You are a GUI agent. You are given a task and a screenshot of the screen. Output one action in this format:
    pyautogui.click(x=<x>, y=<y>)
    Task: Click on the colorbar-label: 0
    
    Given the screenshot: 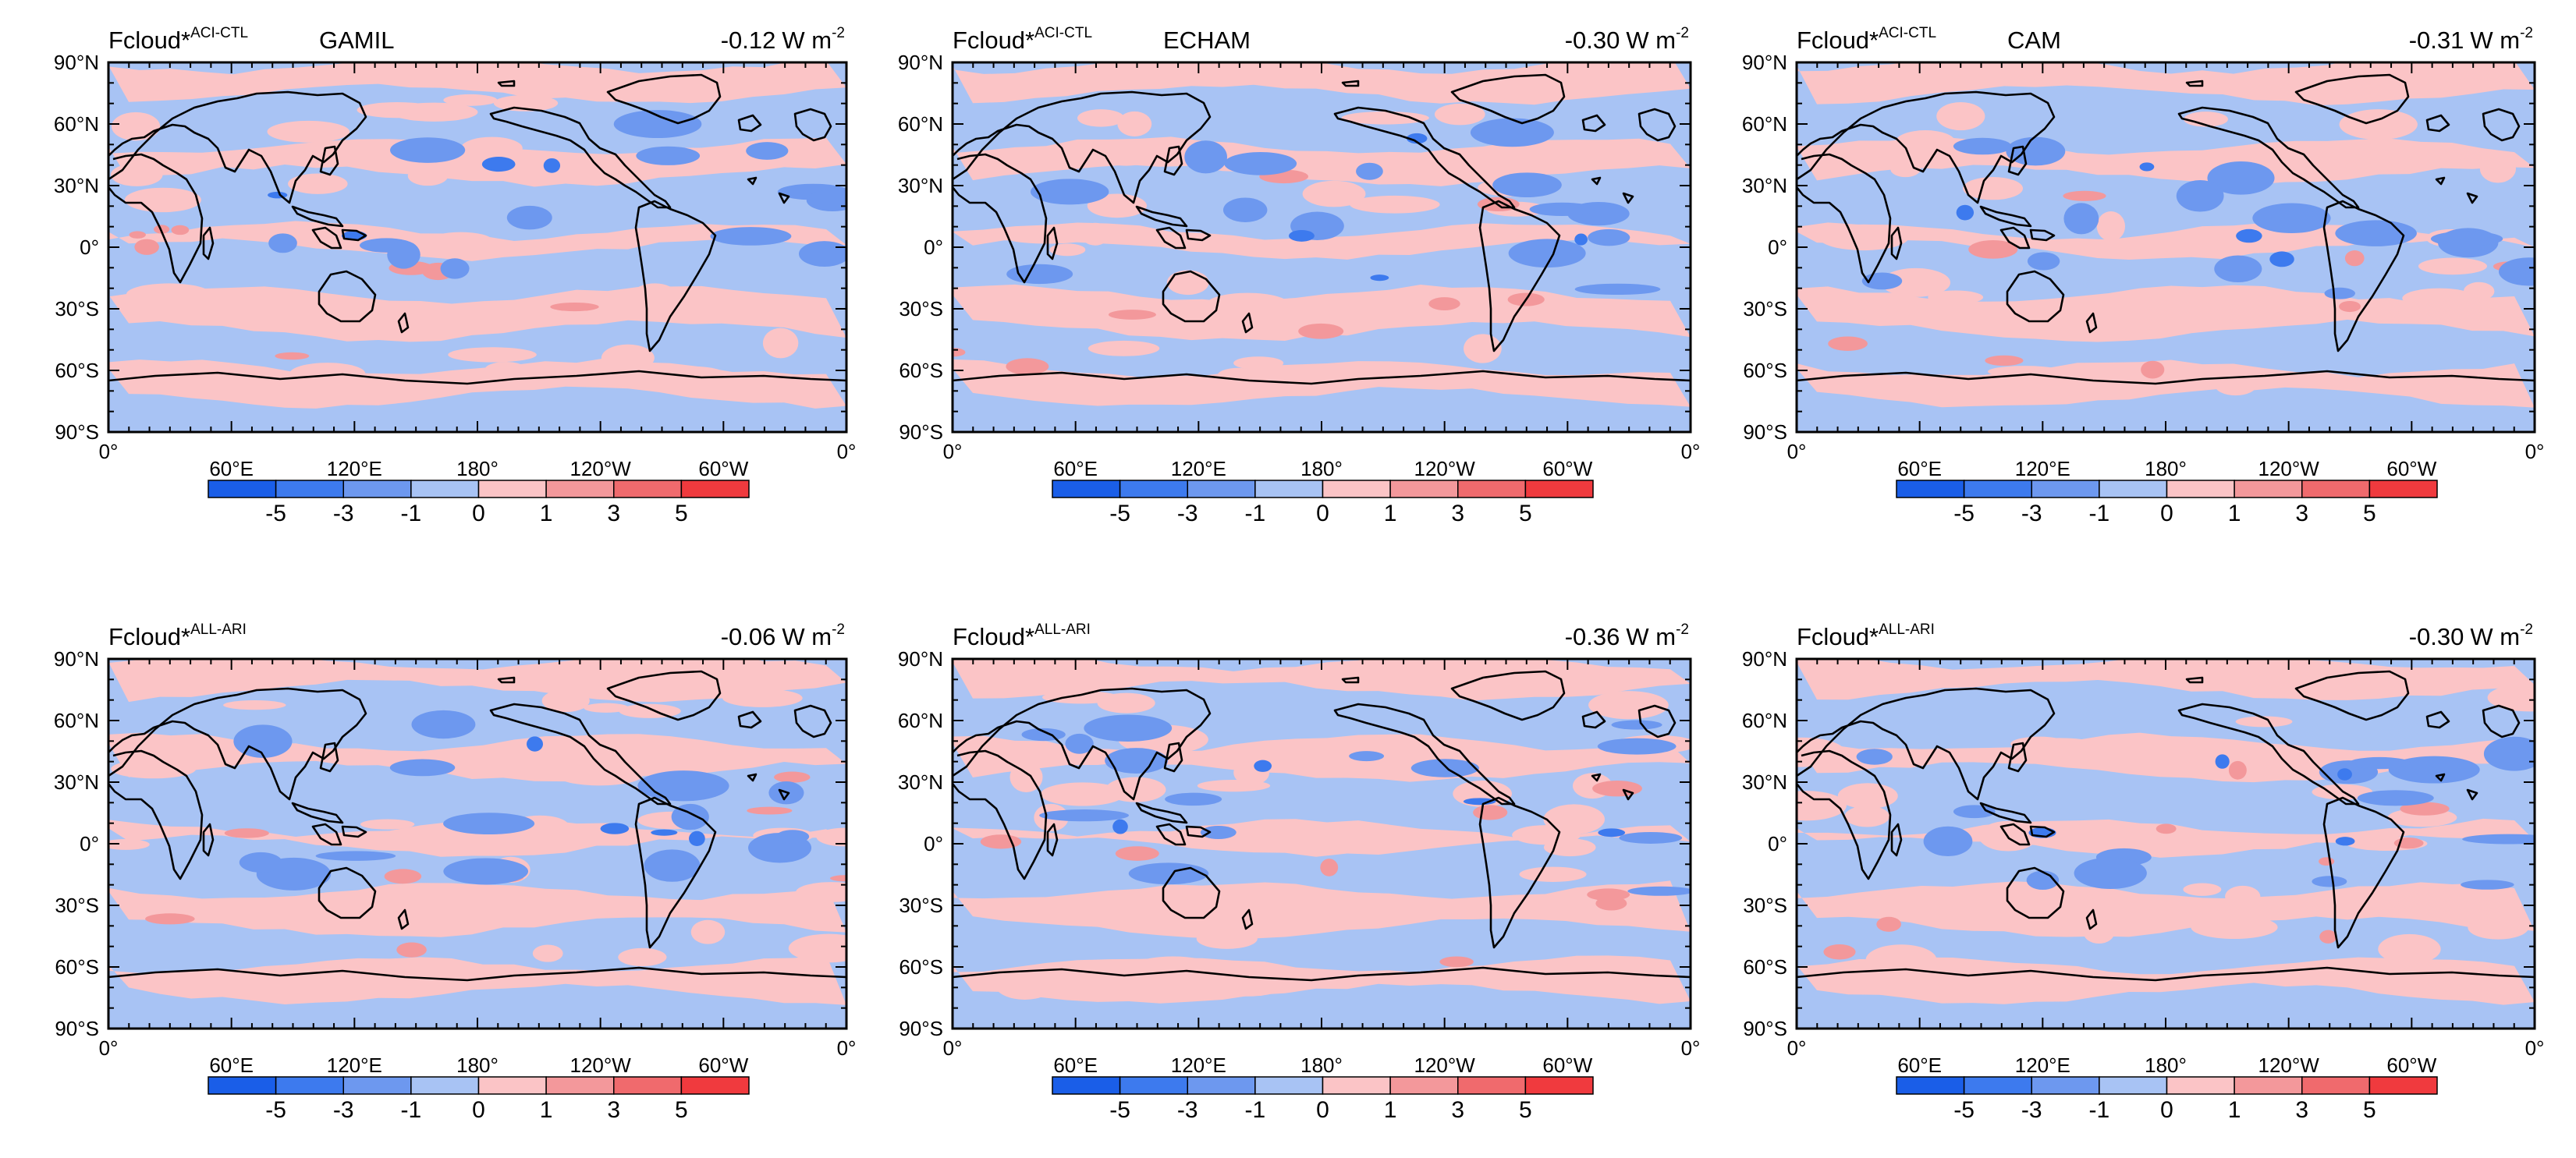 What is the action you would take?
    pyautogui.click(x=2166, y=513)
    